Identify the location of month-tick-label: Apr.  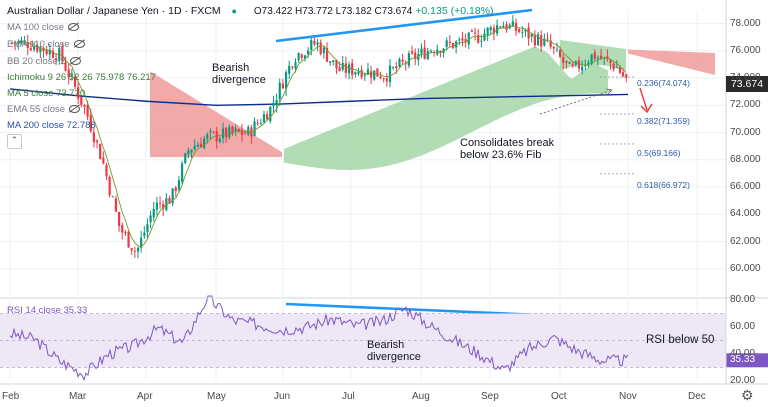
(145, 396).